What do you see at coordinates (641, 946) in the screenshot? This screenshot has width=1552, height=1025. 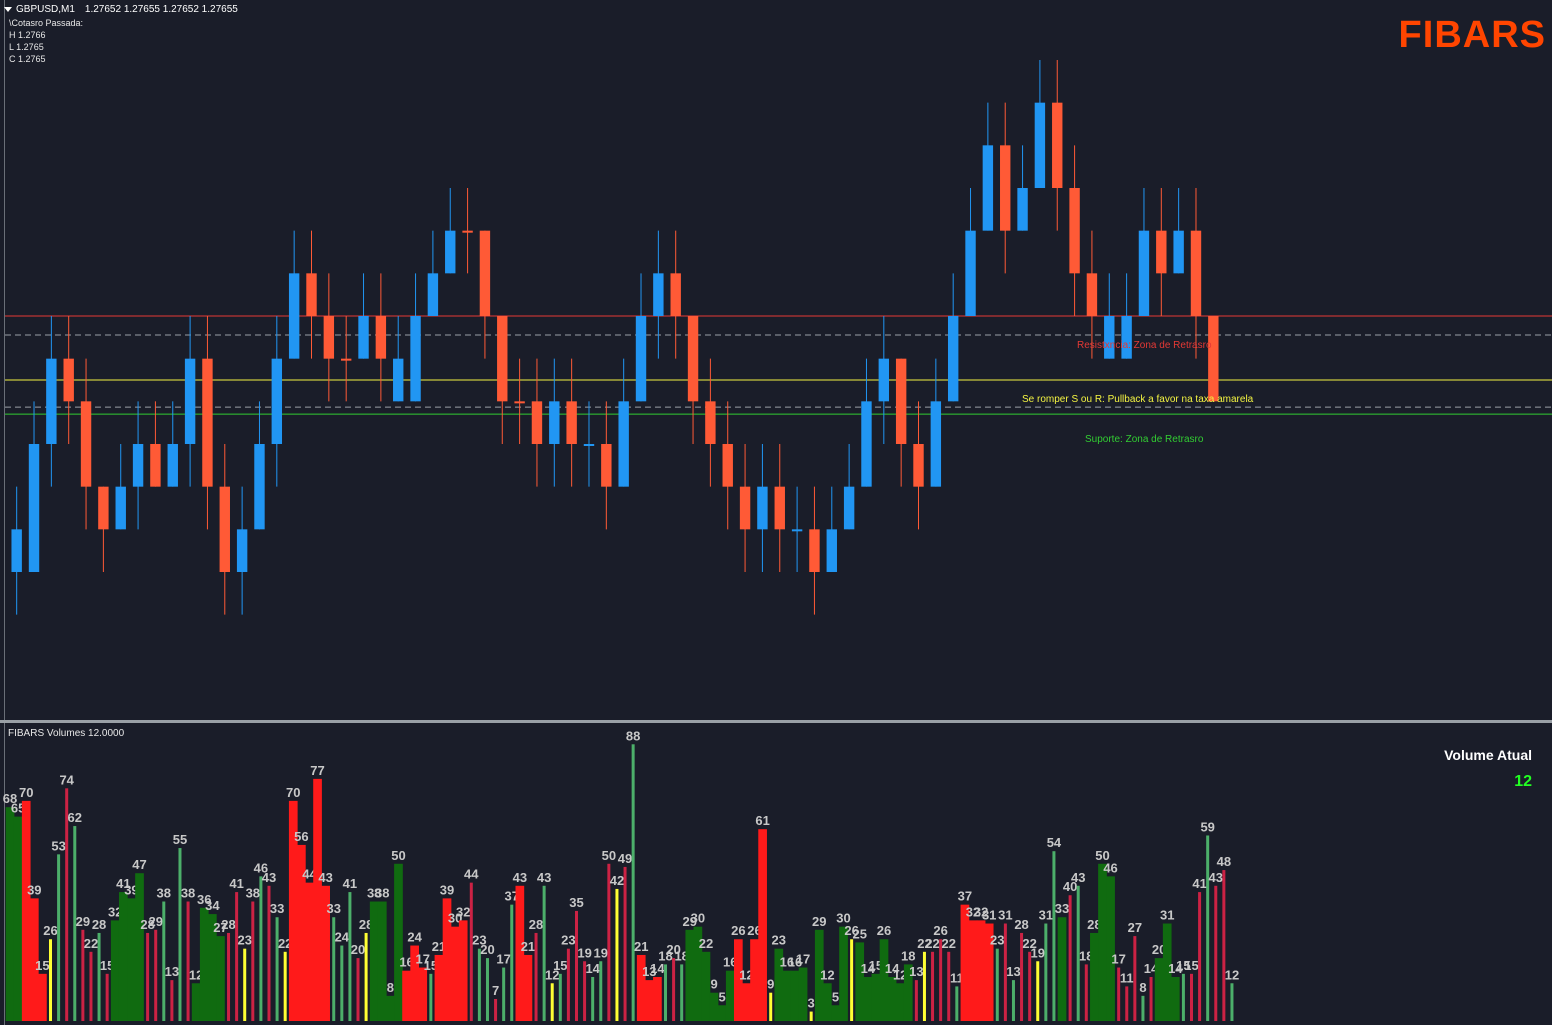 I see `volume-bar-label: 21` at bounding box center [641, 946].